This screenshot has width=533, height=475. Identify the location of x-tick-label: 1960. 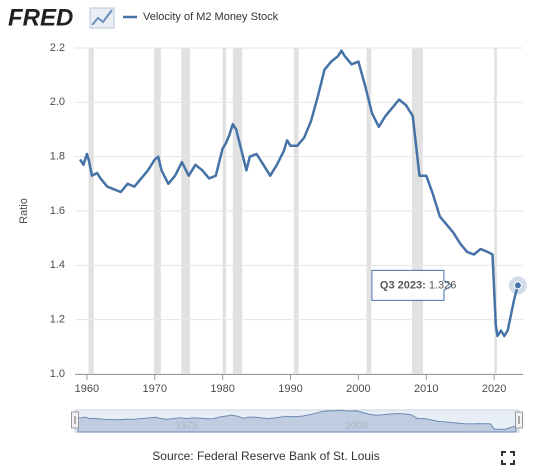
(87, 389).